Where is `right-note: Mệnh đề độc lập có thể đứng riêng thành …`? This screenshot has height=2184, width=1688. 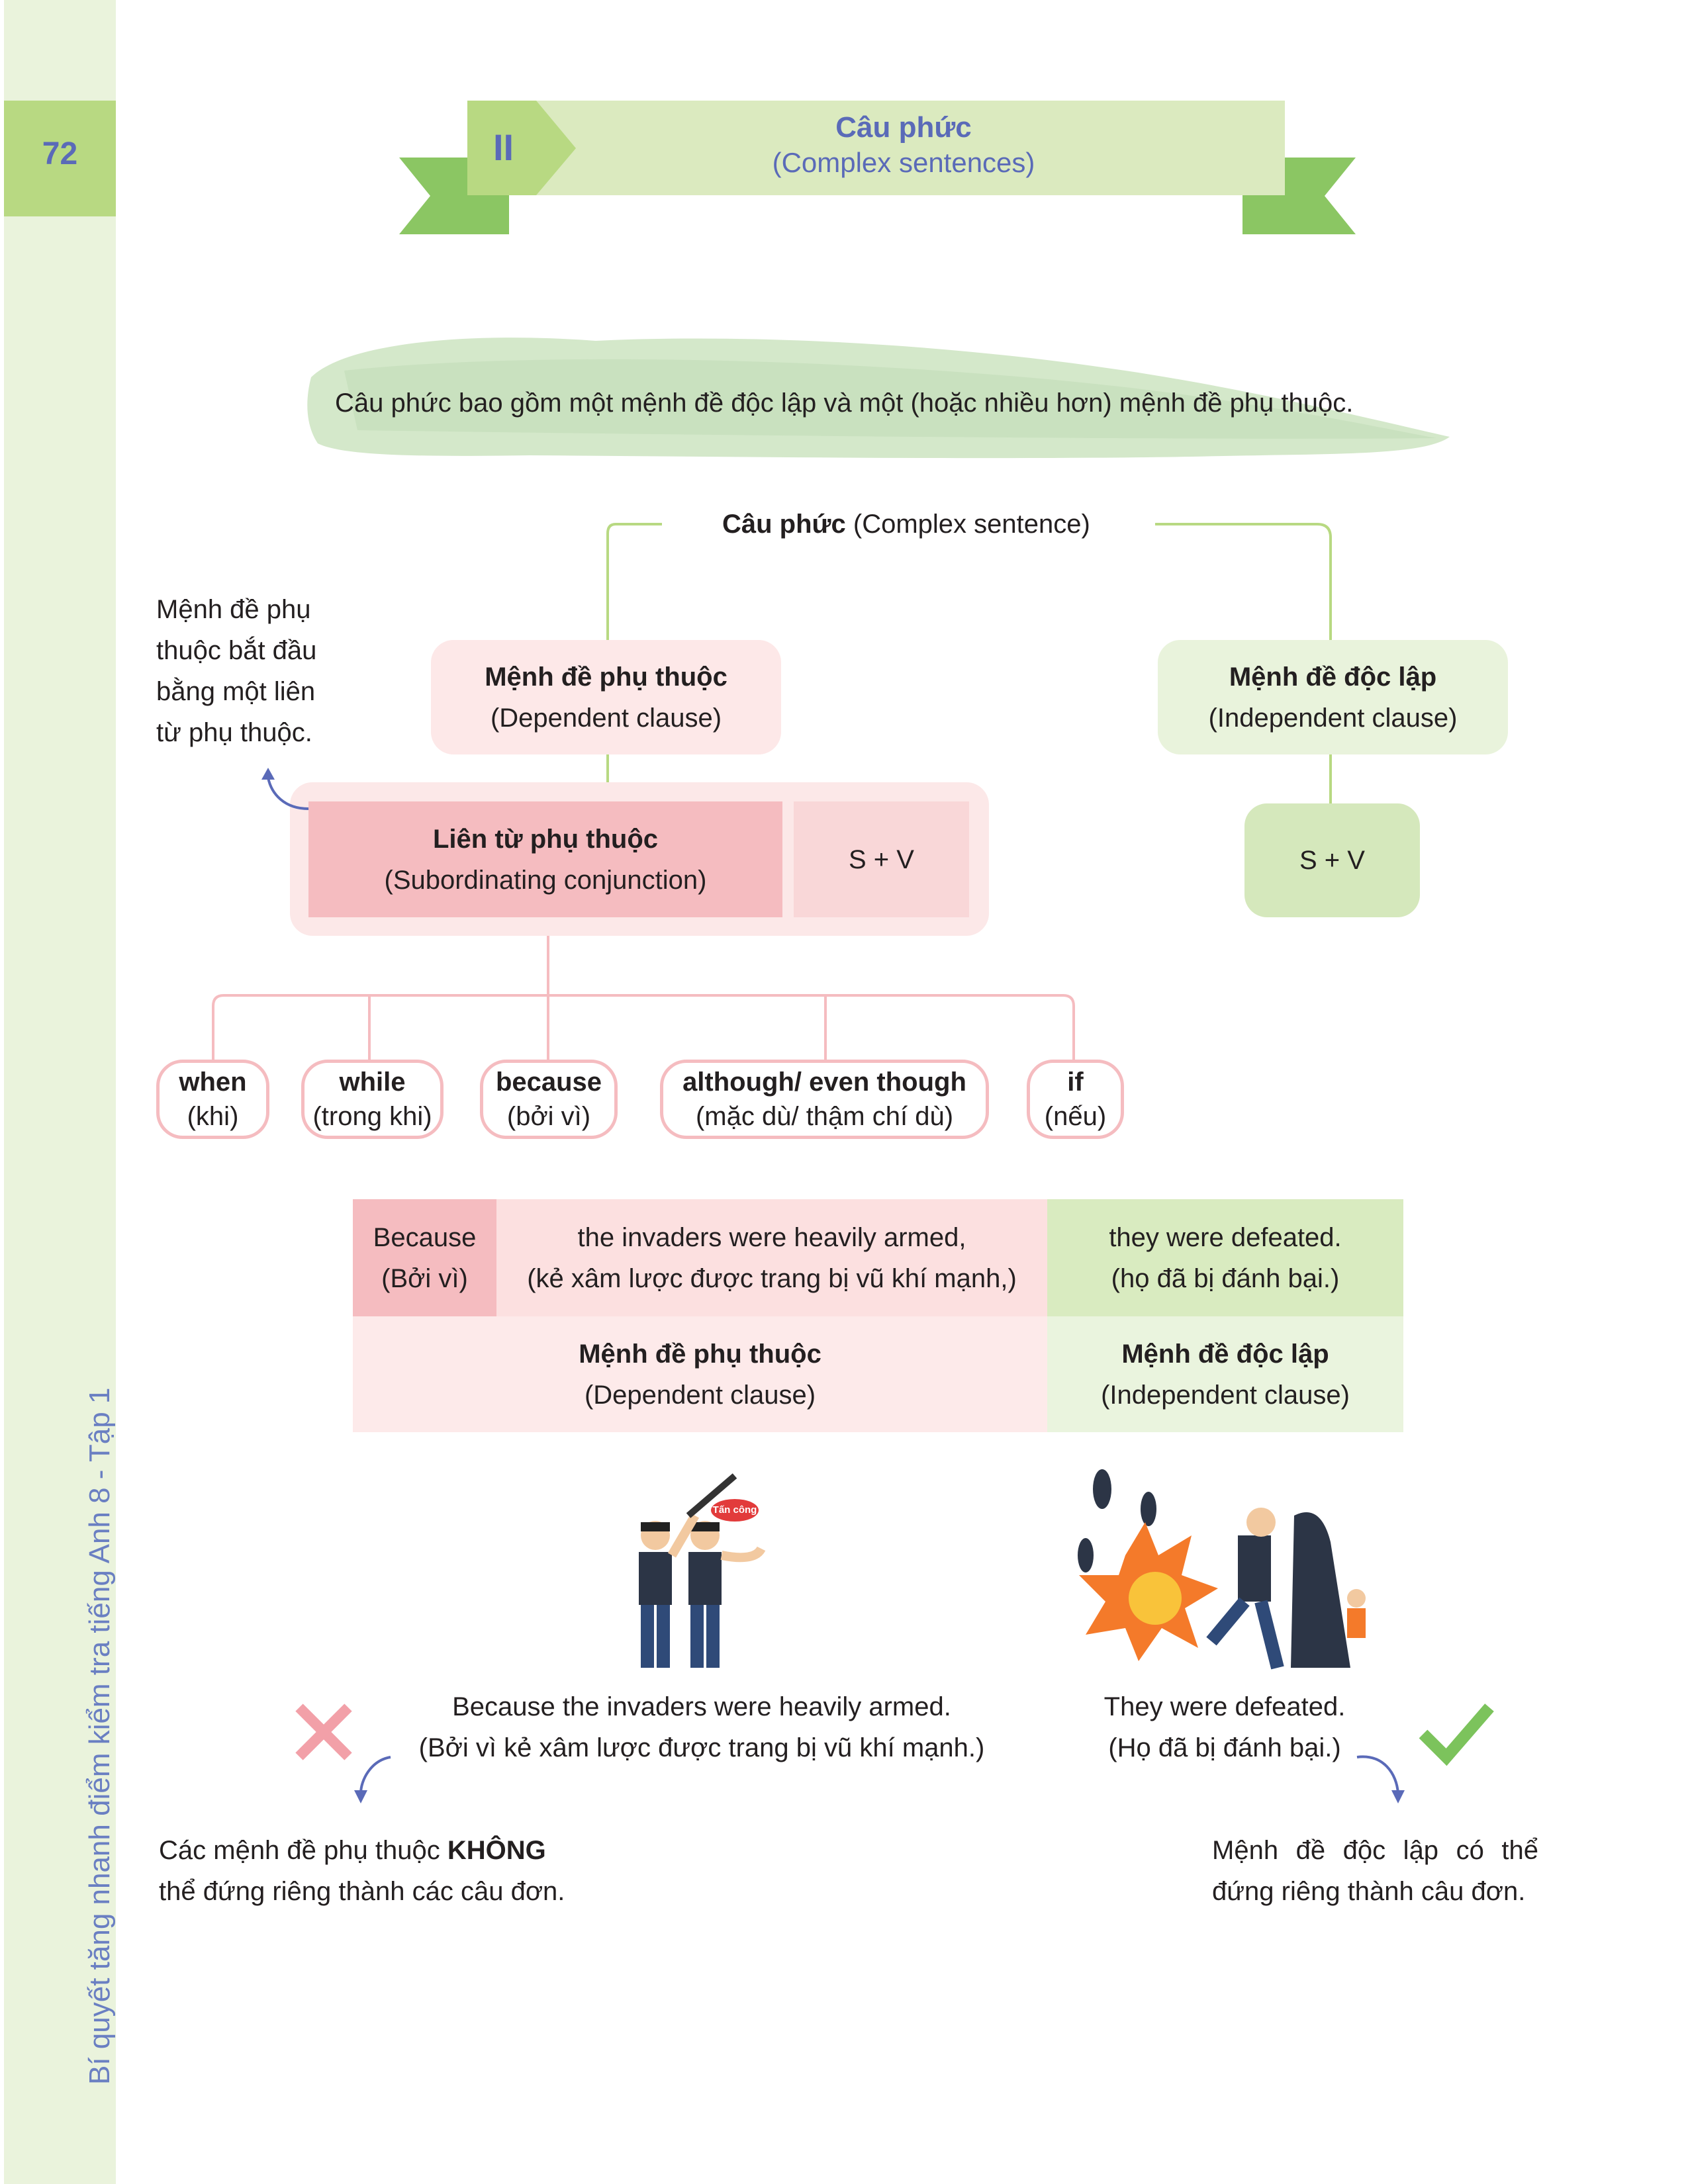 right-note: Mệnh đề độc lập có thể đứng riêng thành … is located at coordinates (1375, 1871).